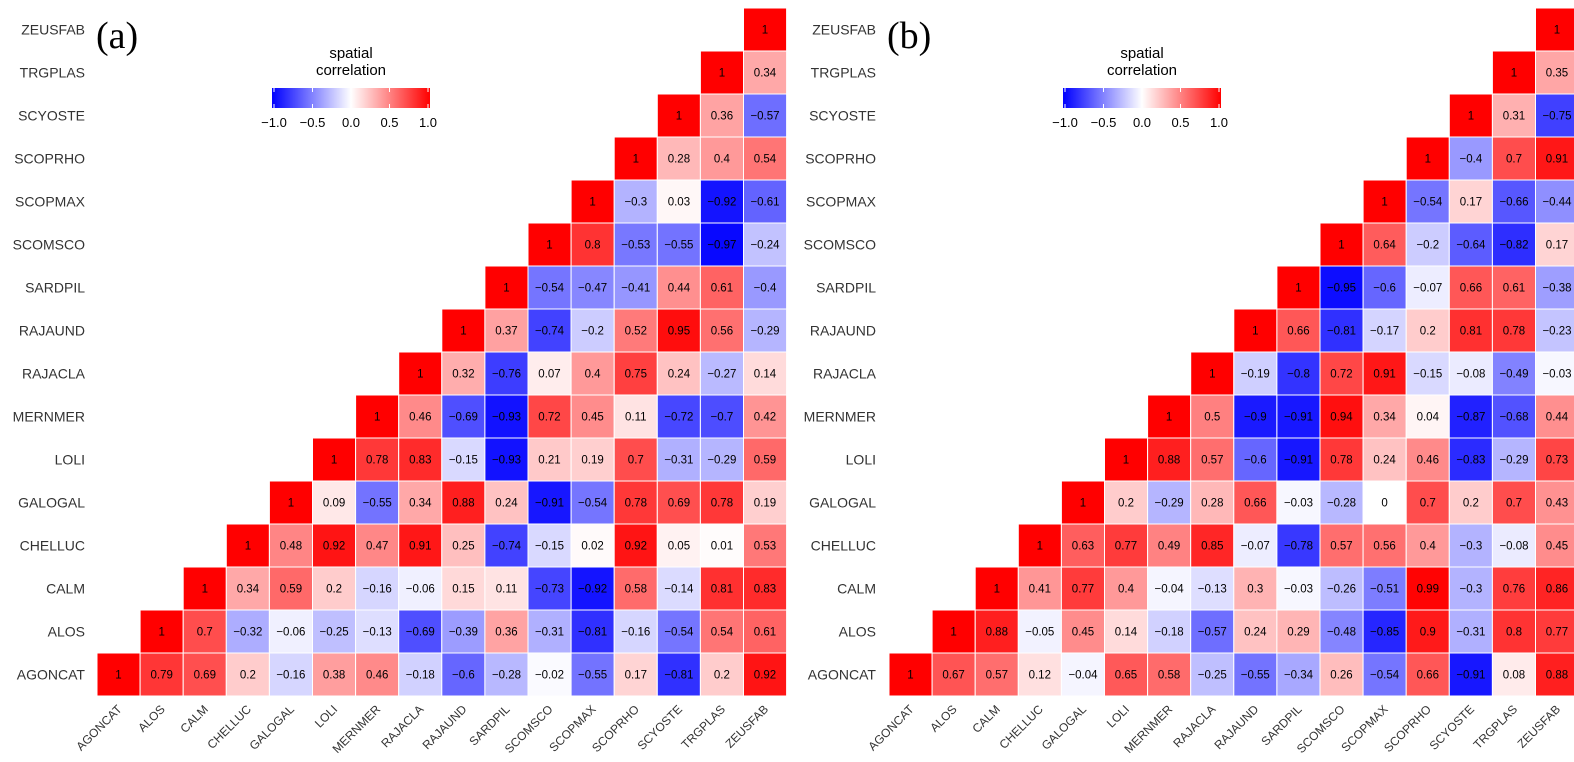 The height and width of the screenshot is (762, 1574). What do you see at coordinates (722, 418) in the screenshot?
I see `cell-value-label: −0.7` at bounding box center [722, 418].